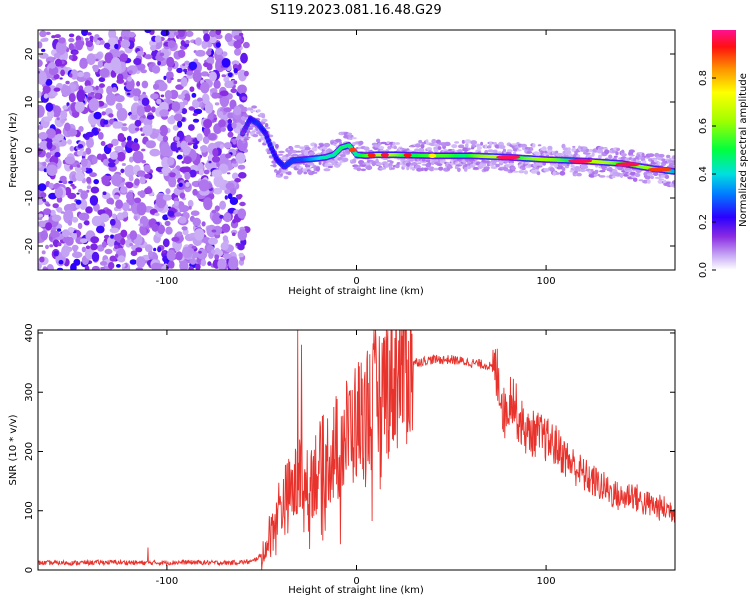 The image size is (750, 600). What do you see at coordinates (274, 155) in the screenshot?
I see `ridge-core` at bounding box center [274, 155].